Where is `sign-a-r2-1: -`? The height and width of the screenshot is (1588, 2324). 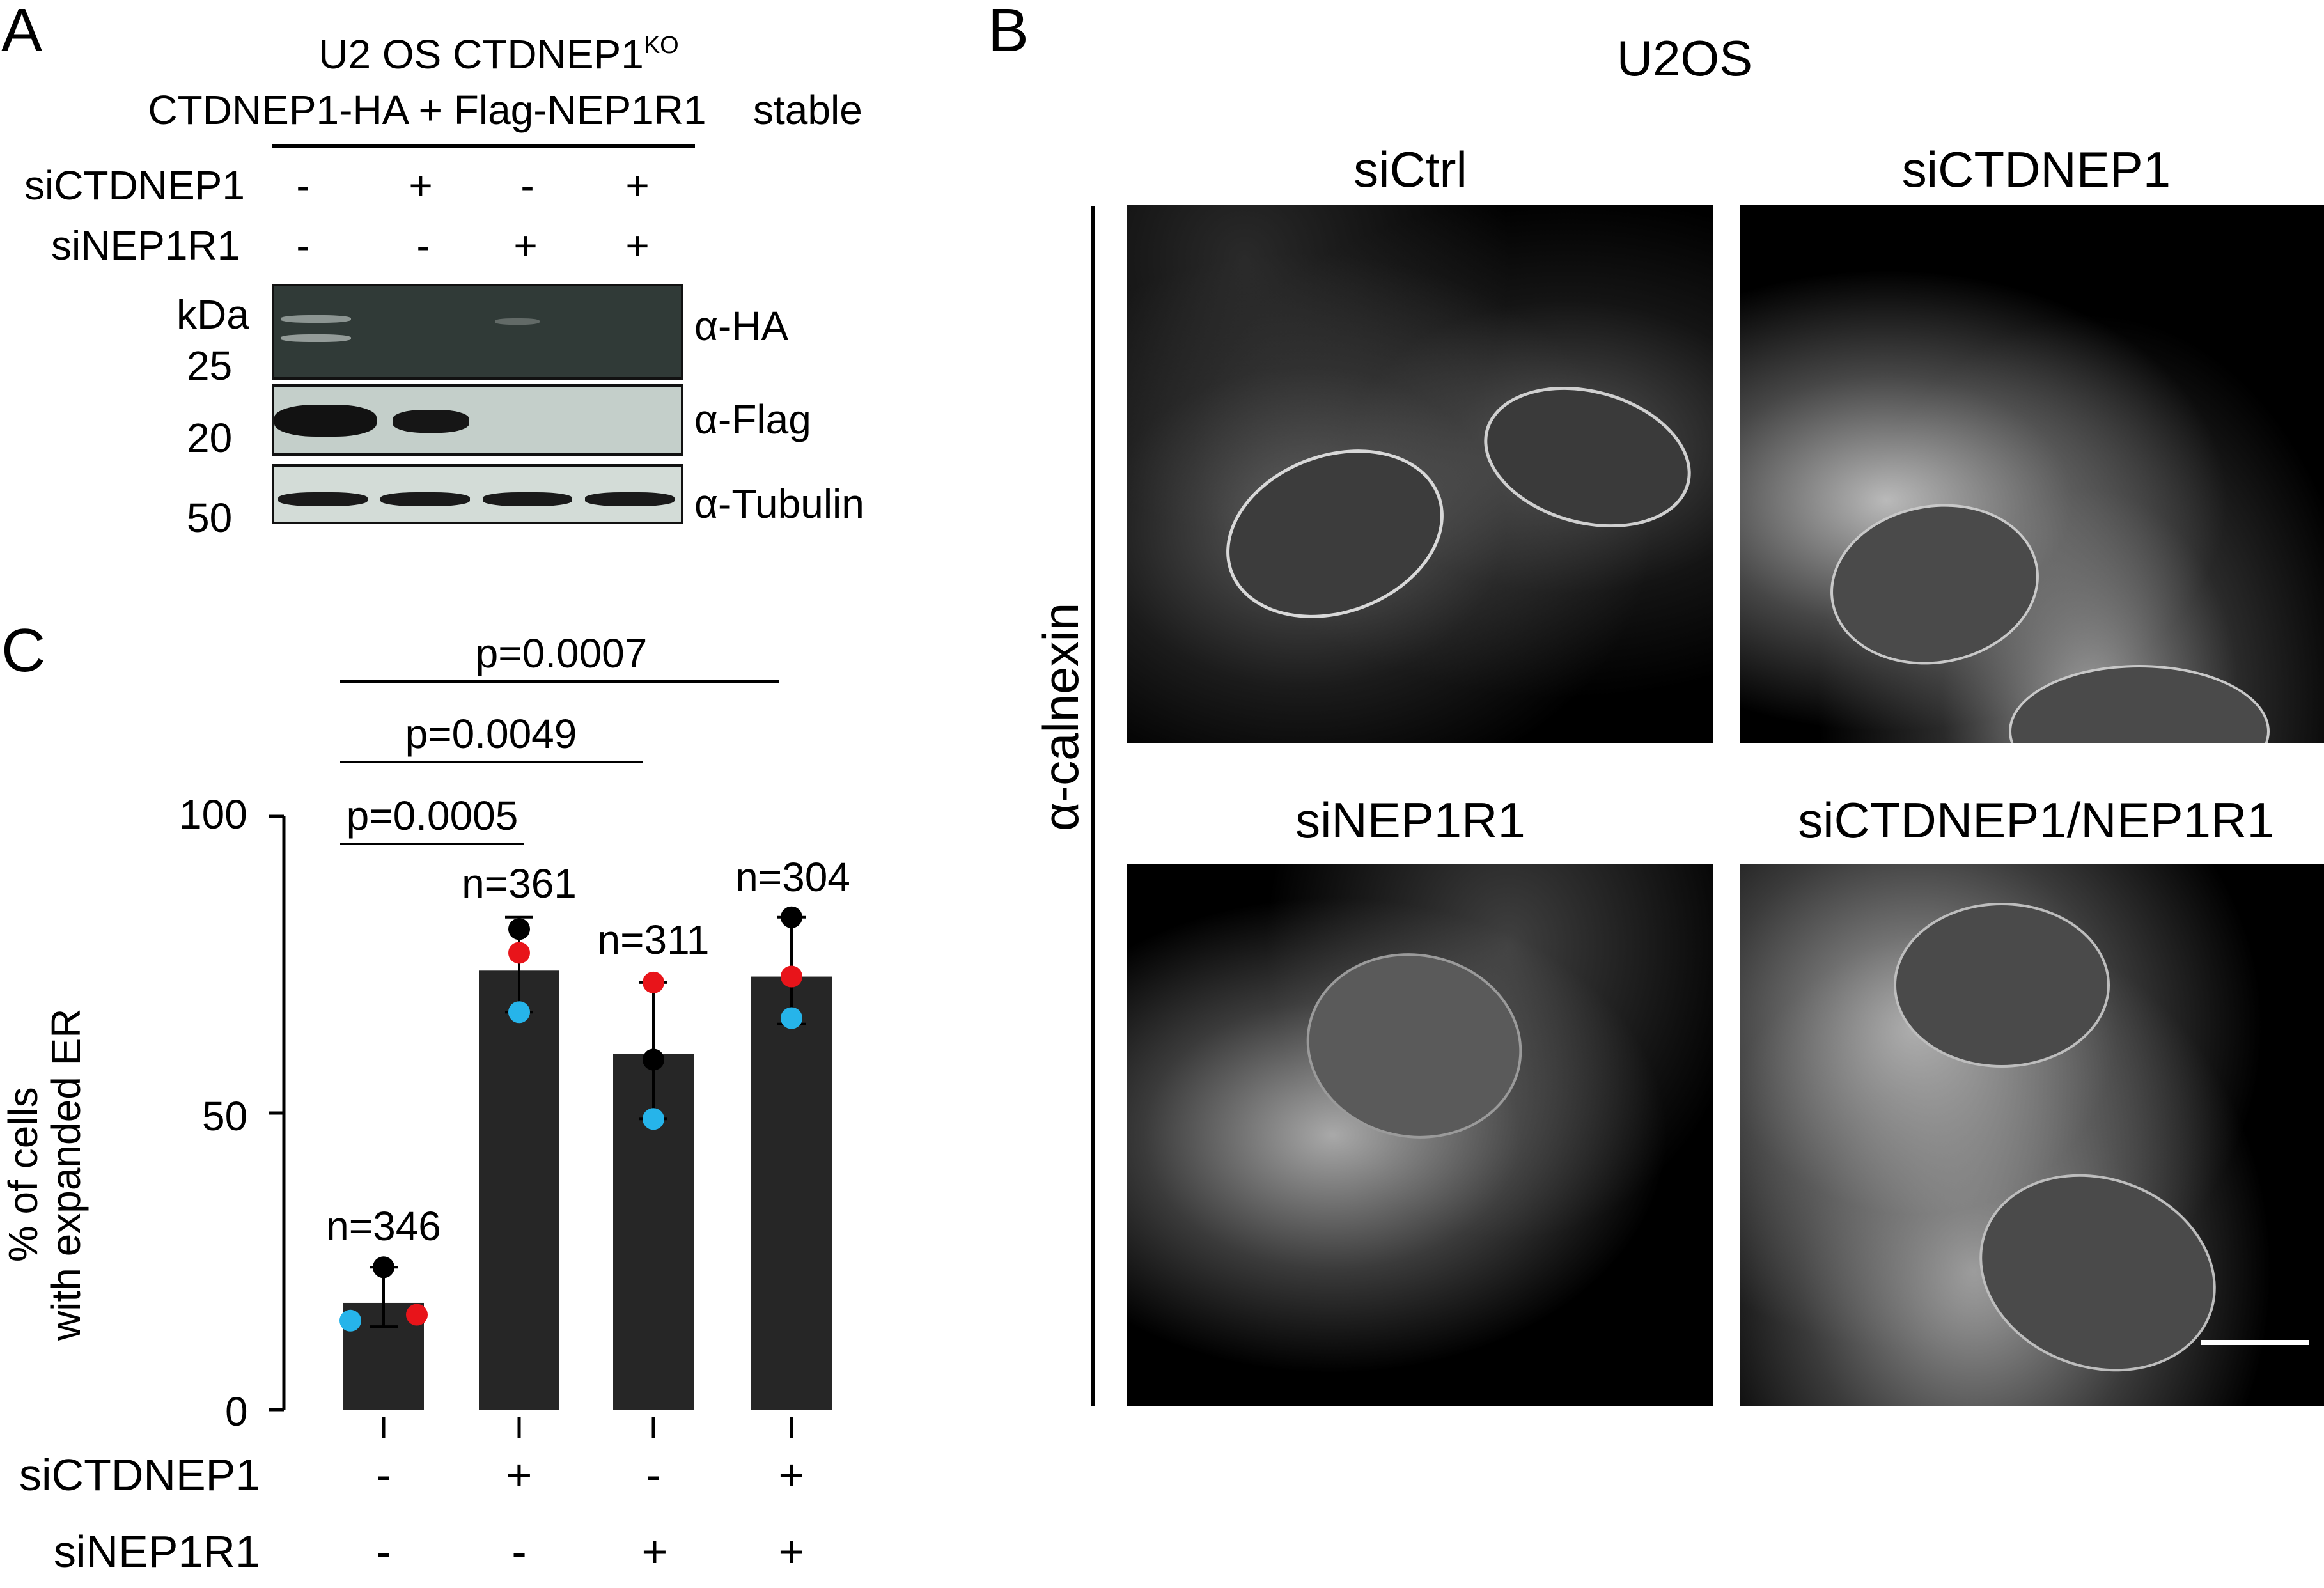 sign-a-r2-1: - is located at coordinates (303, 245).